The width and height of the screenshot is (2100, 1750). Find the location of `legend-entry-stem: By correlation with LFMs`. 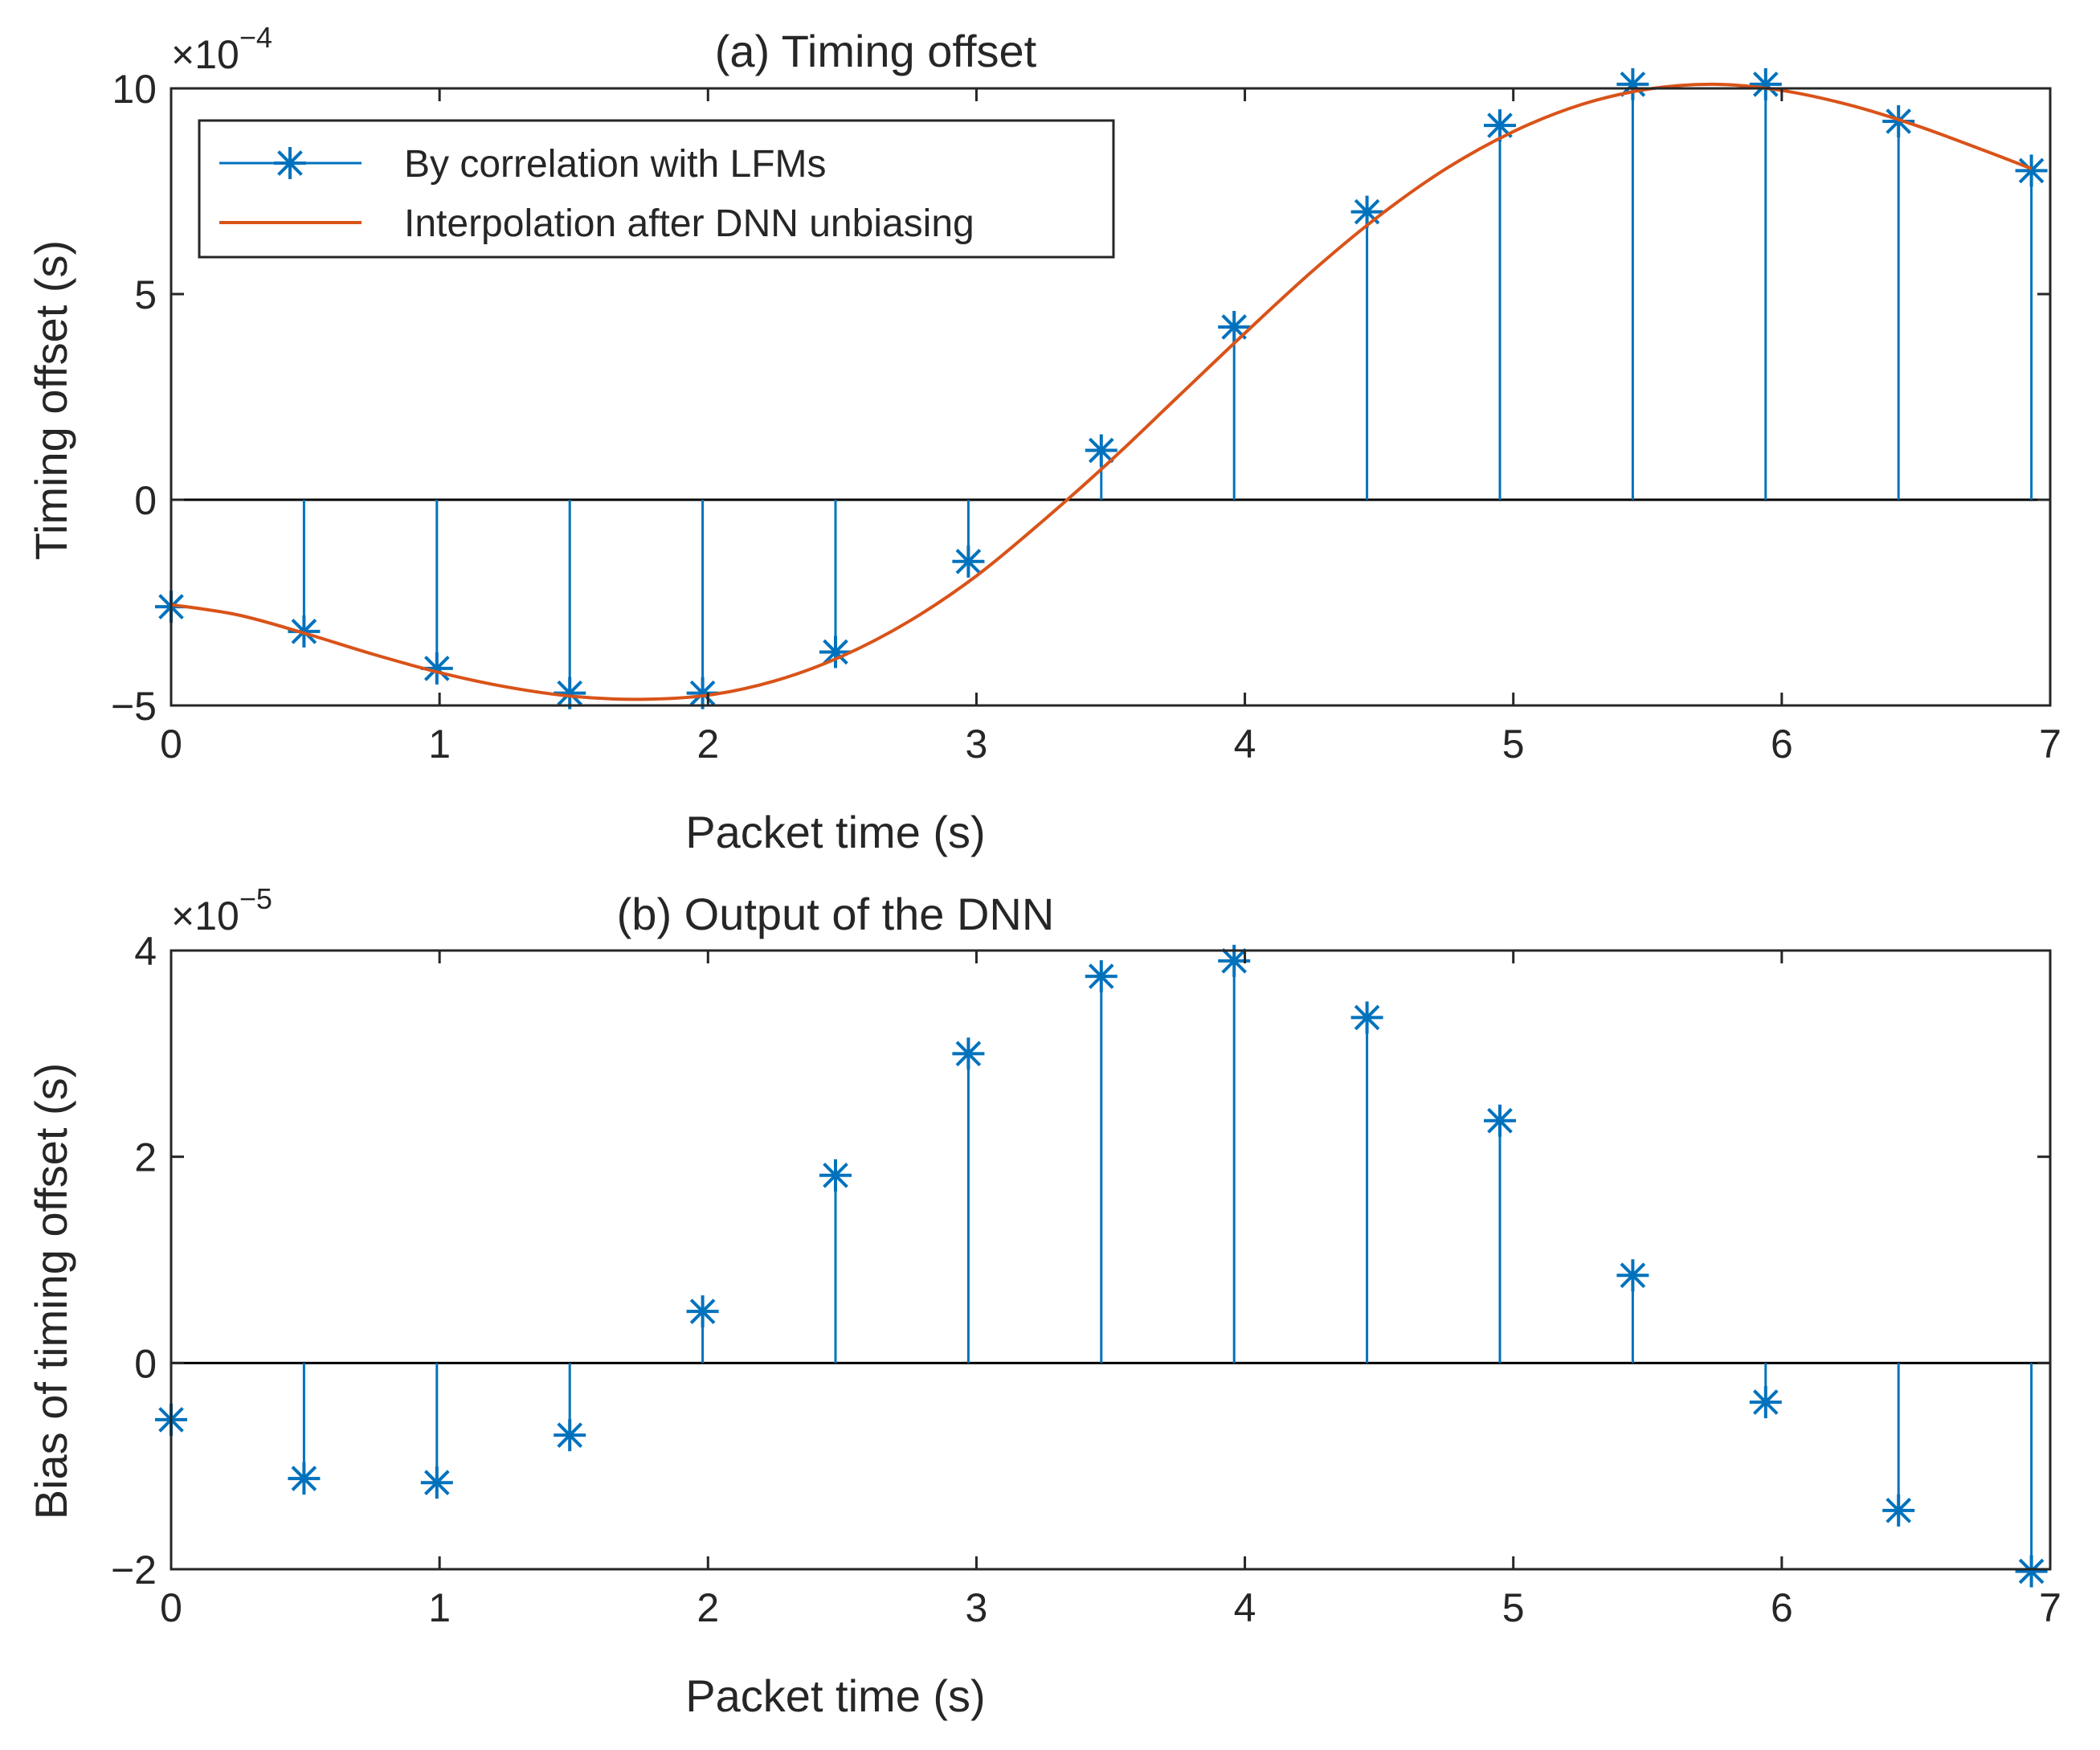

legend-entry-stem: By correlation with LFMs is located at coordinates (523, 165).